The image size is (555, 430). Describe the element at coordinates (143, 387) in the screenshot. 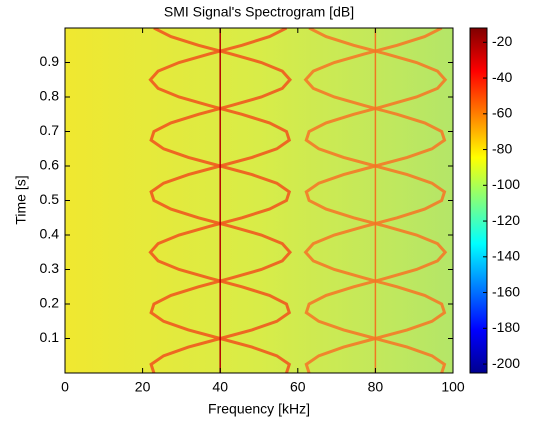

I see `x-tick-label: 20` at that location.